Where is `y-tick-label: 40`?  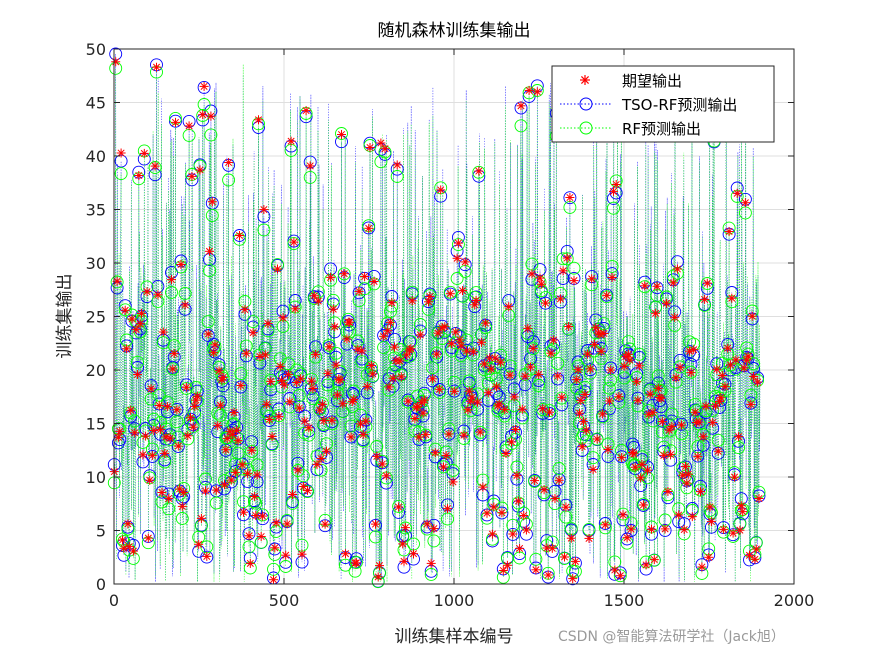
y-tick-label: 40 is located at coordinates (96, 156).